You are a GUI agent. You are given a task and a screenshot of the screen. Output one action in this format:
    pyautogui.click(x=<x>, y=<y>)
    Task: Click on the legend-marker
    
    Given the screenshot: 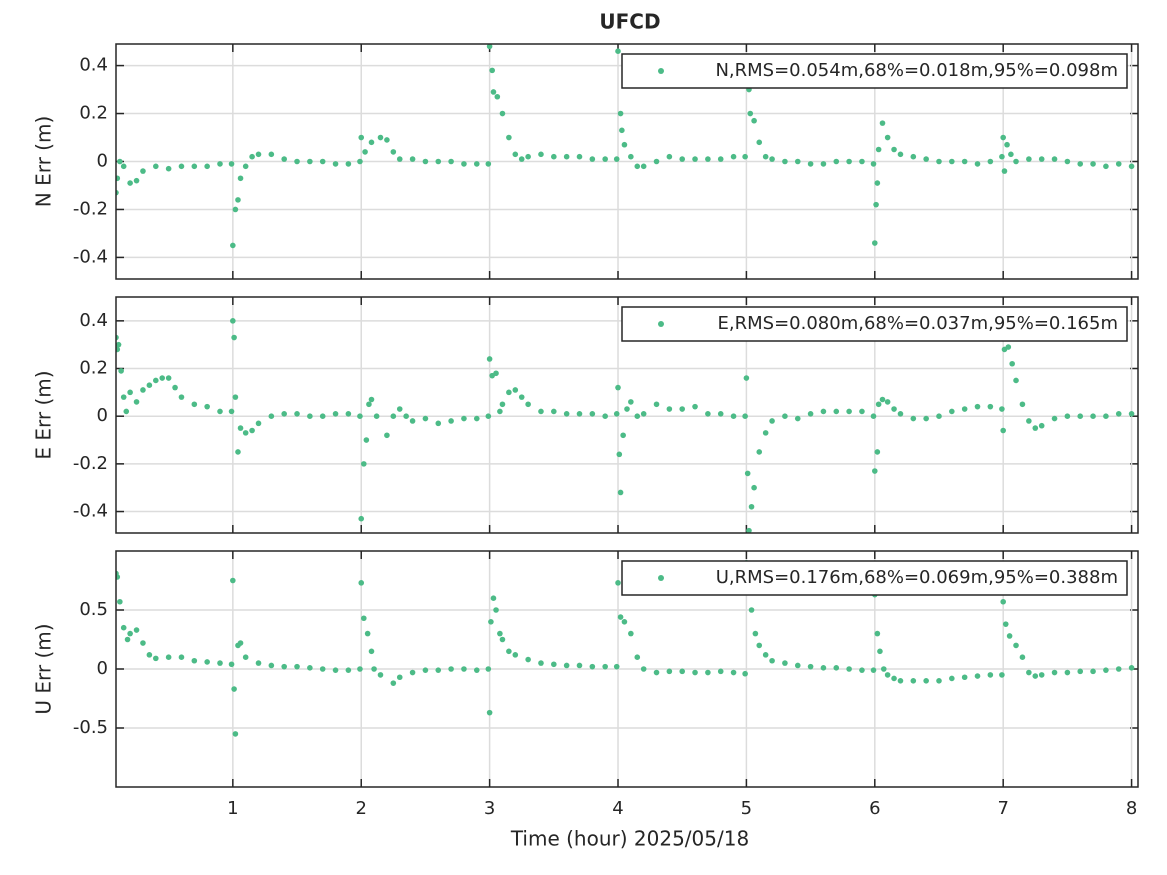 What is the action you would take?
    pyautogui.click(x=661, y=71)
    